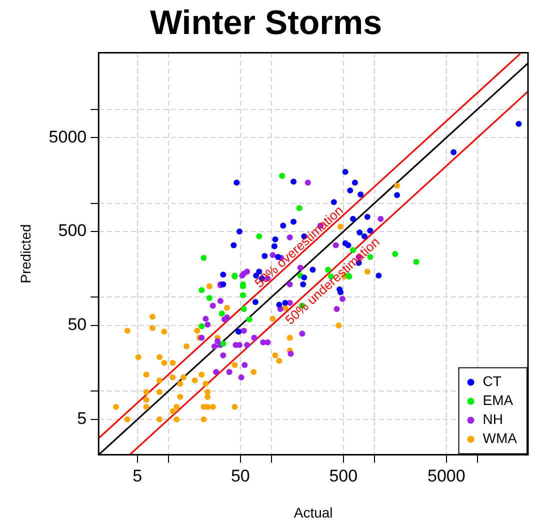 The width and height of the screenshot is (534, 532). Describe the element at coordinates (25, 254) in the screenshot. I see `y-axis-title: Predicted` at that location.